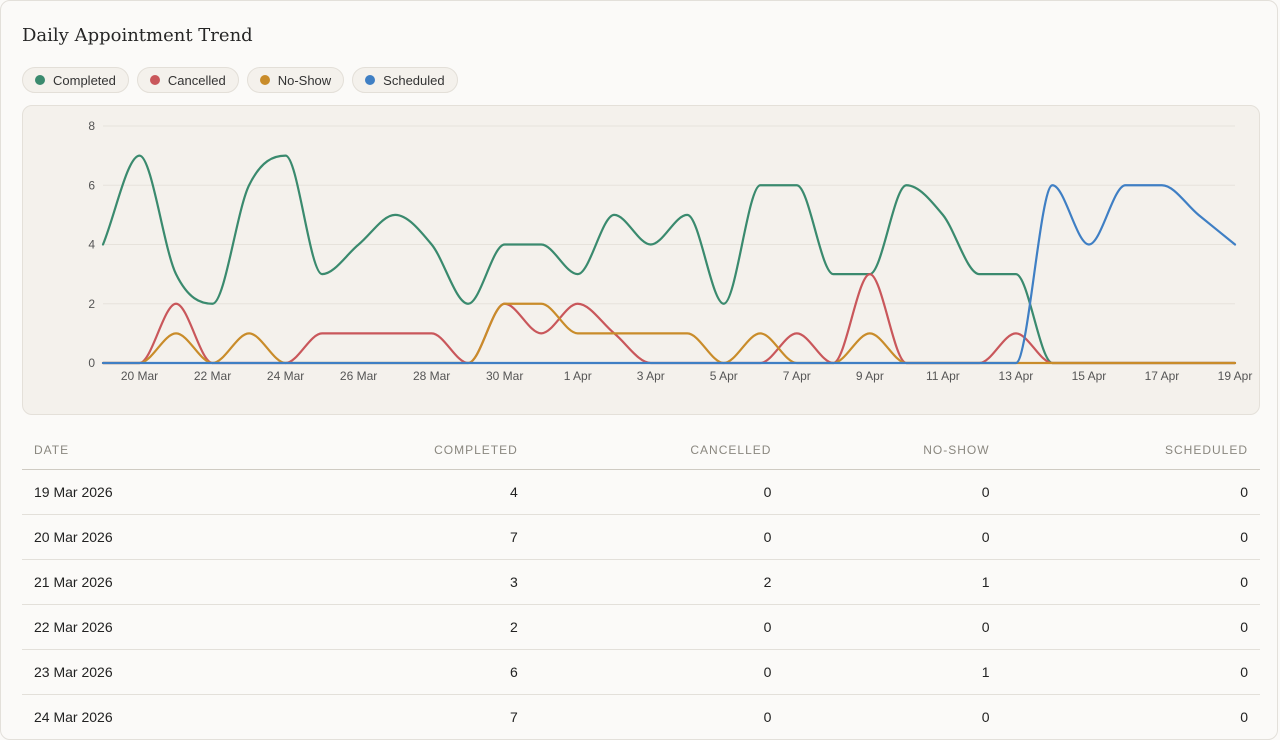 The height and width of the screenshot is (740, 1280). I want to click on completed-dot-icon, so click(40, 80).